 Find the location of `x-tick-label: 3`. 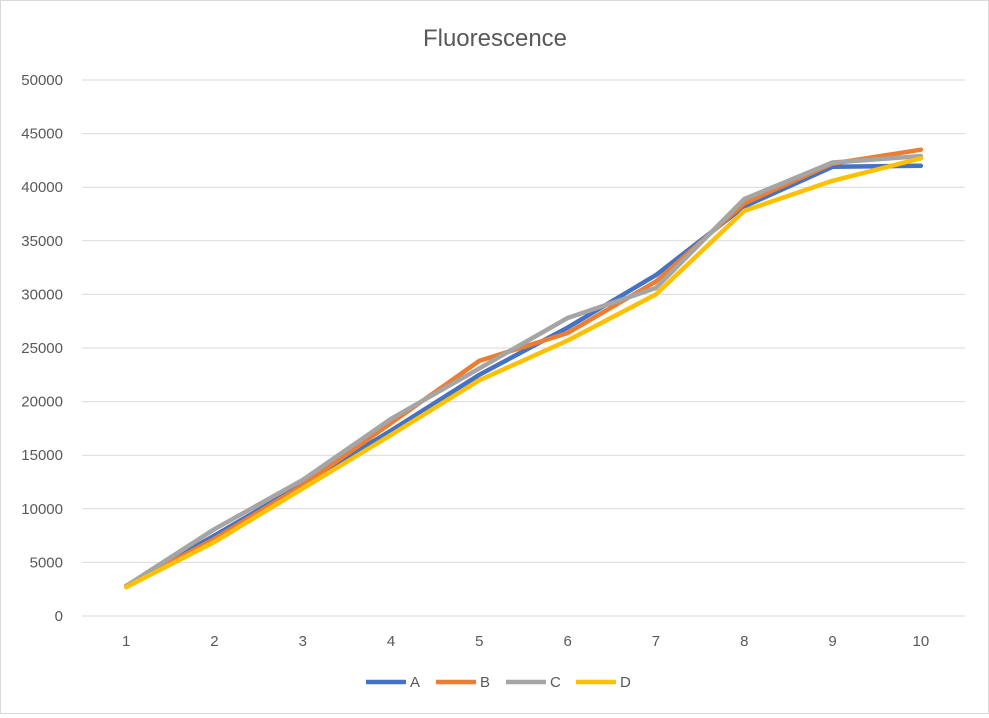

x-tick-label: 3 is located at coordinates (303, 641).